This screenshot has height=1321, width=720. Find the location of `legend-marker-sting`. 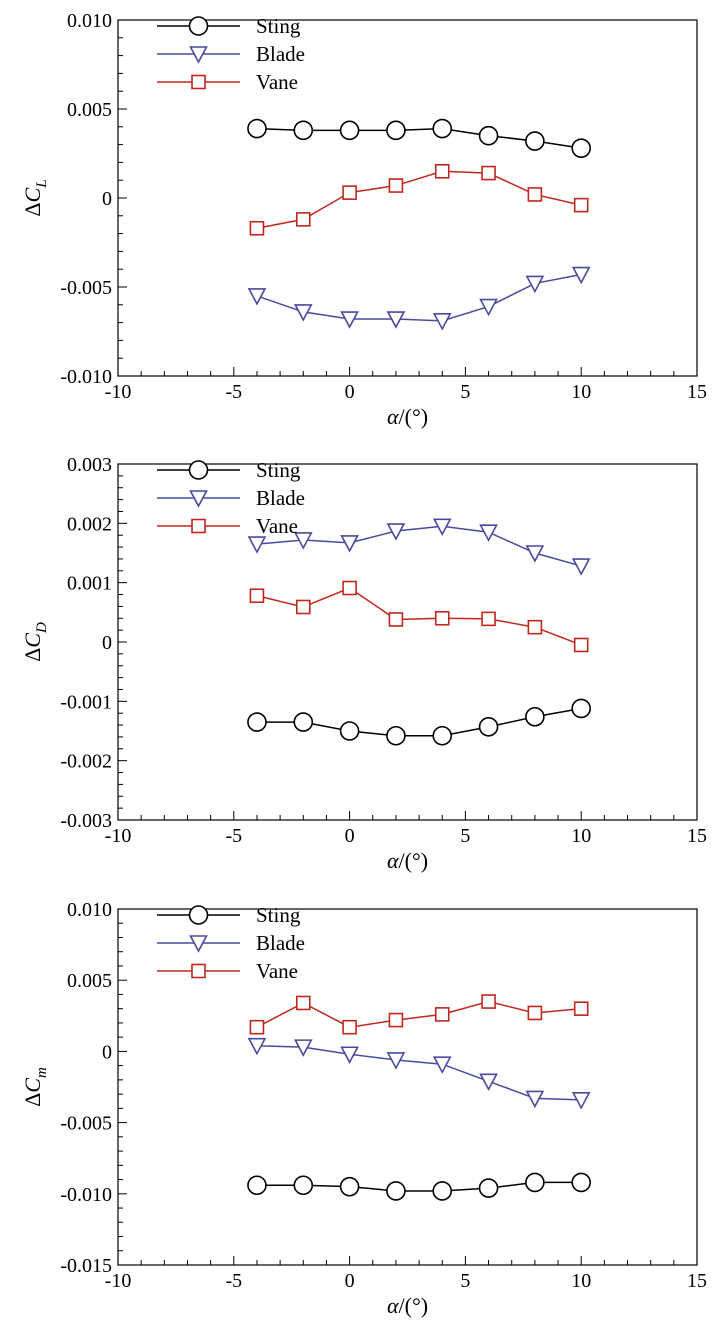

legend-marker-sting is located at coordinates (198, 26).